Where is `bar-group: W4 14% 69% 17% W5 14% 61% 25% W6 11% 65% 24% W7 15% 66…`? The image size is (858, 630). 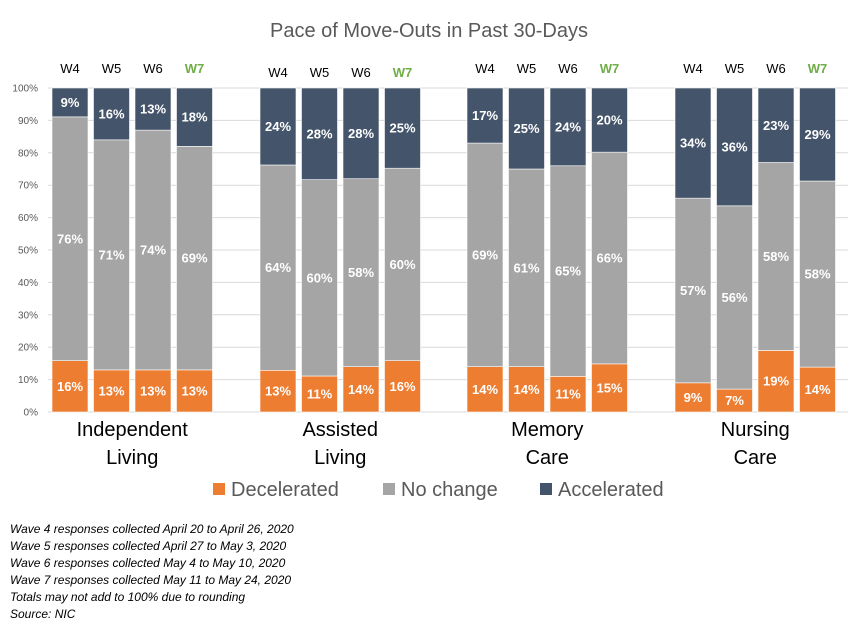 bar-group: W4 14% 69% 17% W5 14% 61% 25% W6 11% 65% 24% W7 15% 66… is located at coordinates (547, 265).